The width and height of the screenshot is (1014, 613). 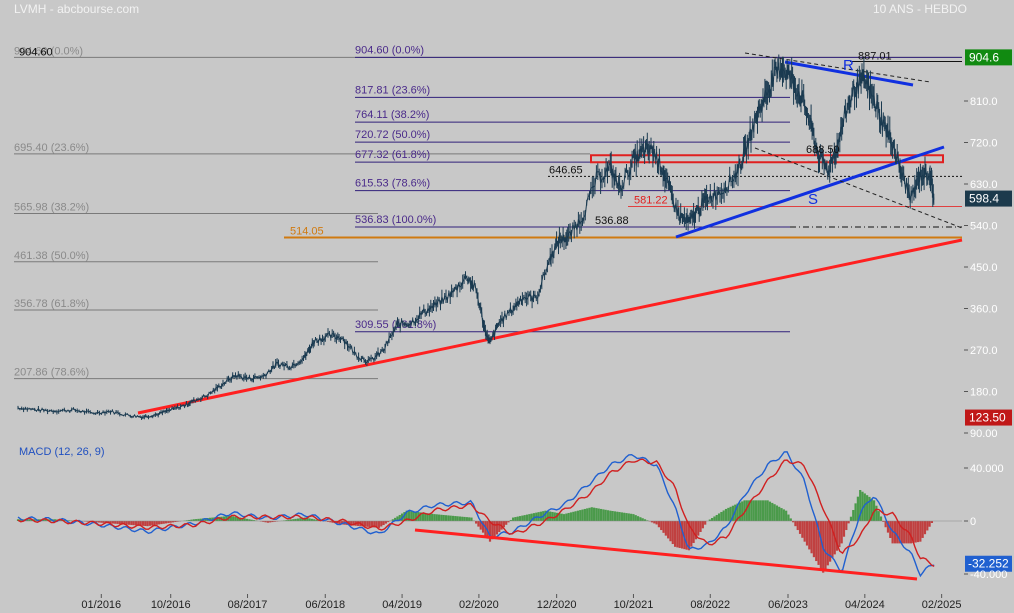 I want to click on pattern-s-label: S, so click(x=813, y=199).